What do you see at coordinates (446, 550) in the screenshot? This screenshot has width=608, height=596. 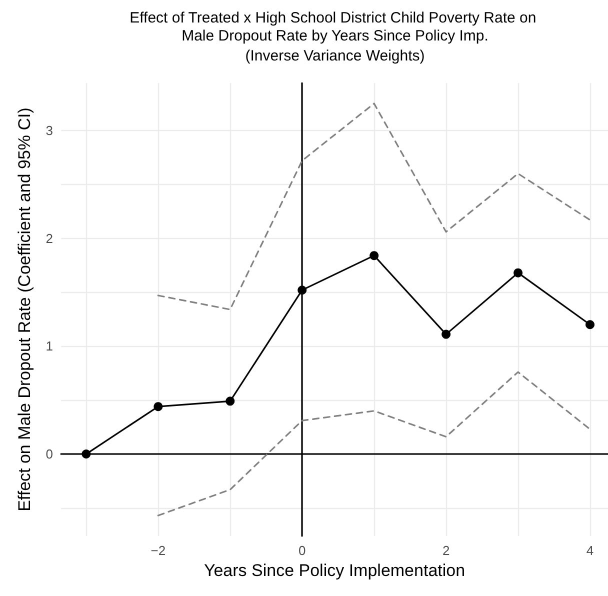 I see `x-tick-label: 2` at bounding box center [446, 550].